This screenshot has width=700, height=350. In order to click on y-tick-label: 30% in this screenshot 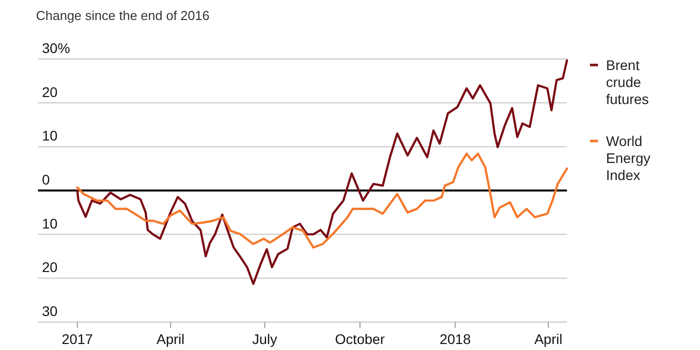, I will do `click(56, 48)`.